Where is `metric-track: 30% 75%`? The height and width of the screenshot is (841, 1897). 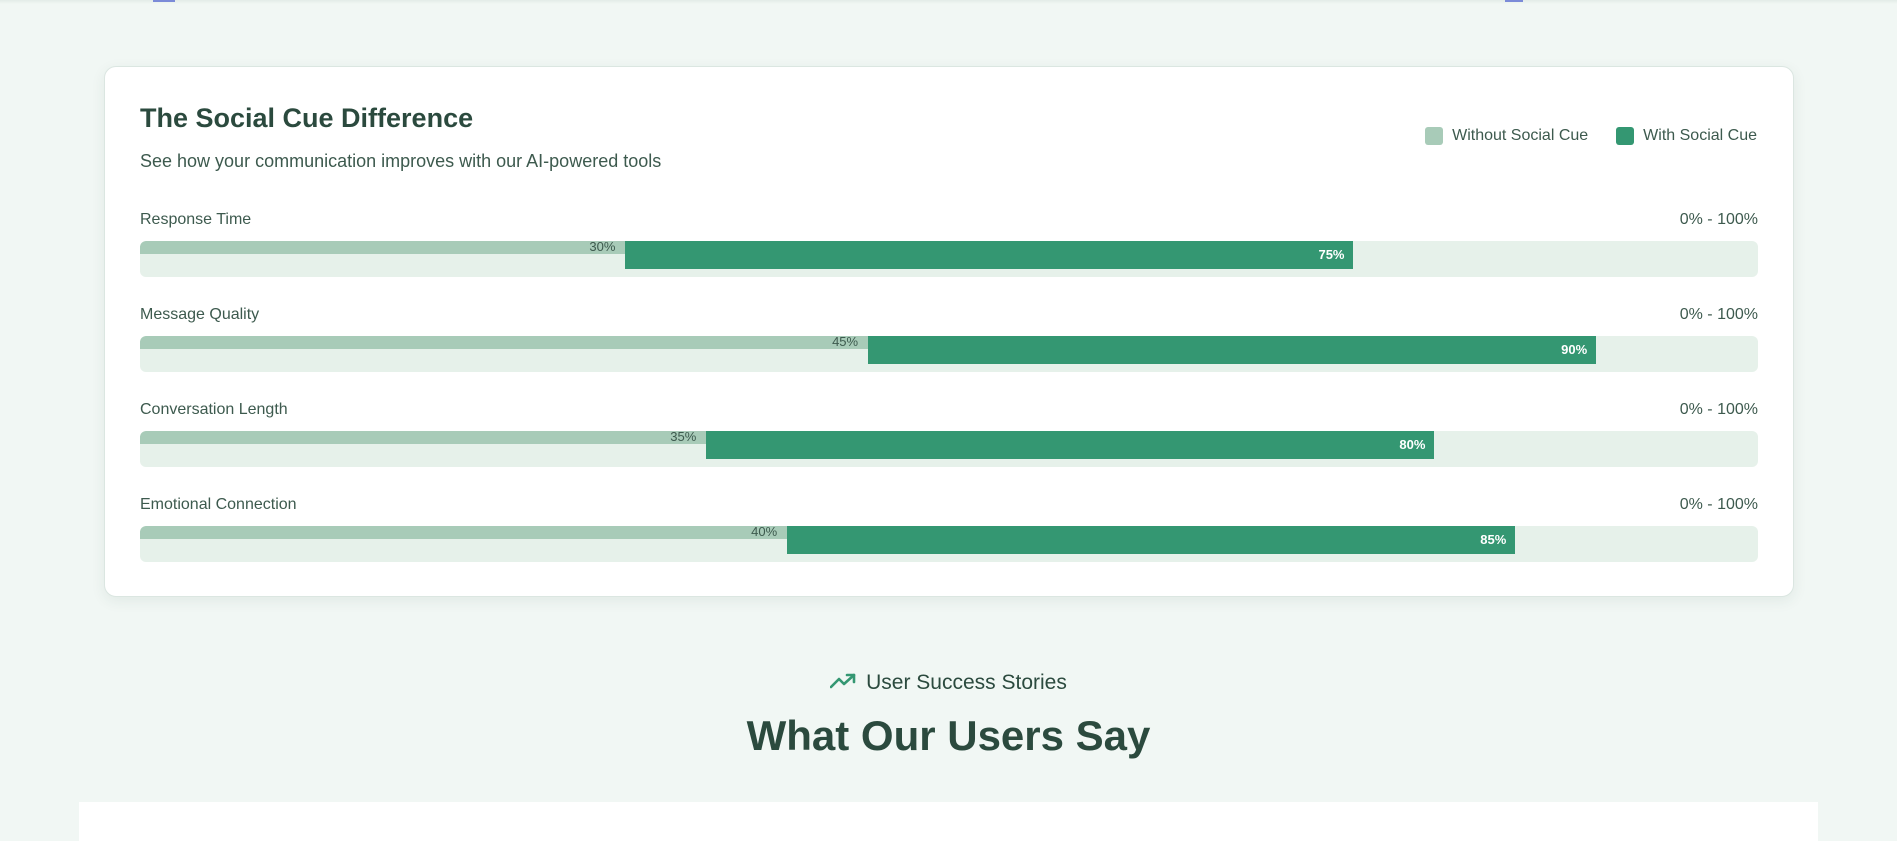
metric-track: 30% 75% is located at coordinates (949, 259).